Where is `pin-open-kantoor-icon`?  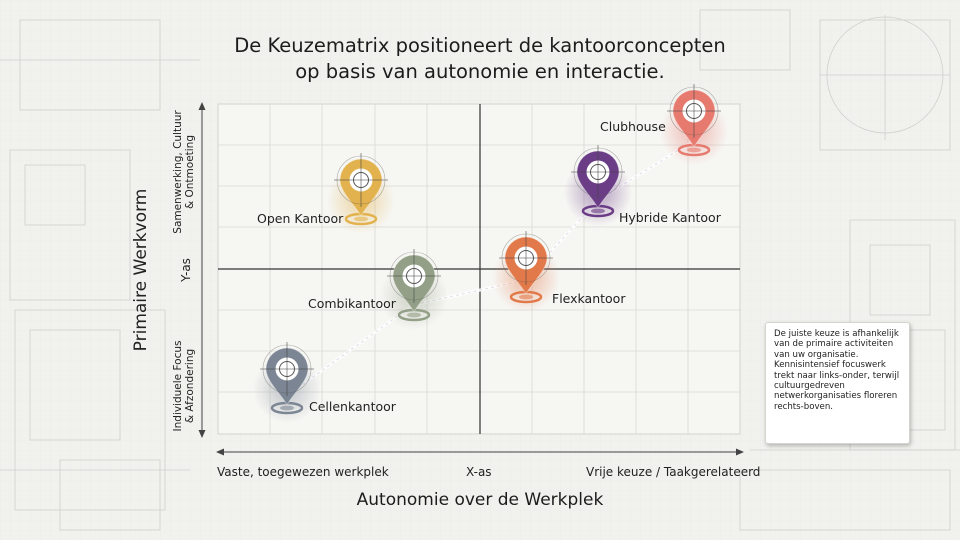 pin-open-kantoor-icon is located at coordinates (361, 193).